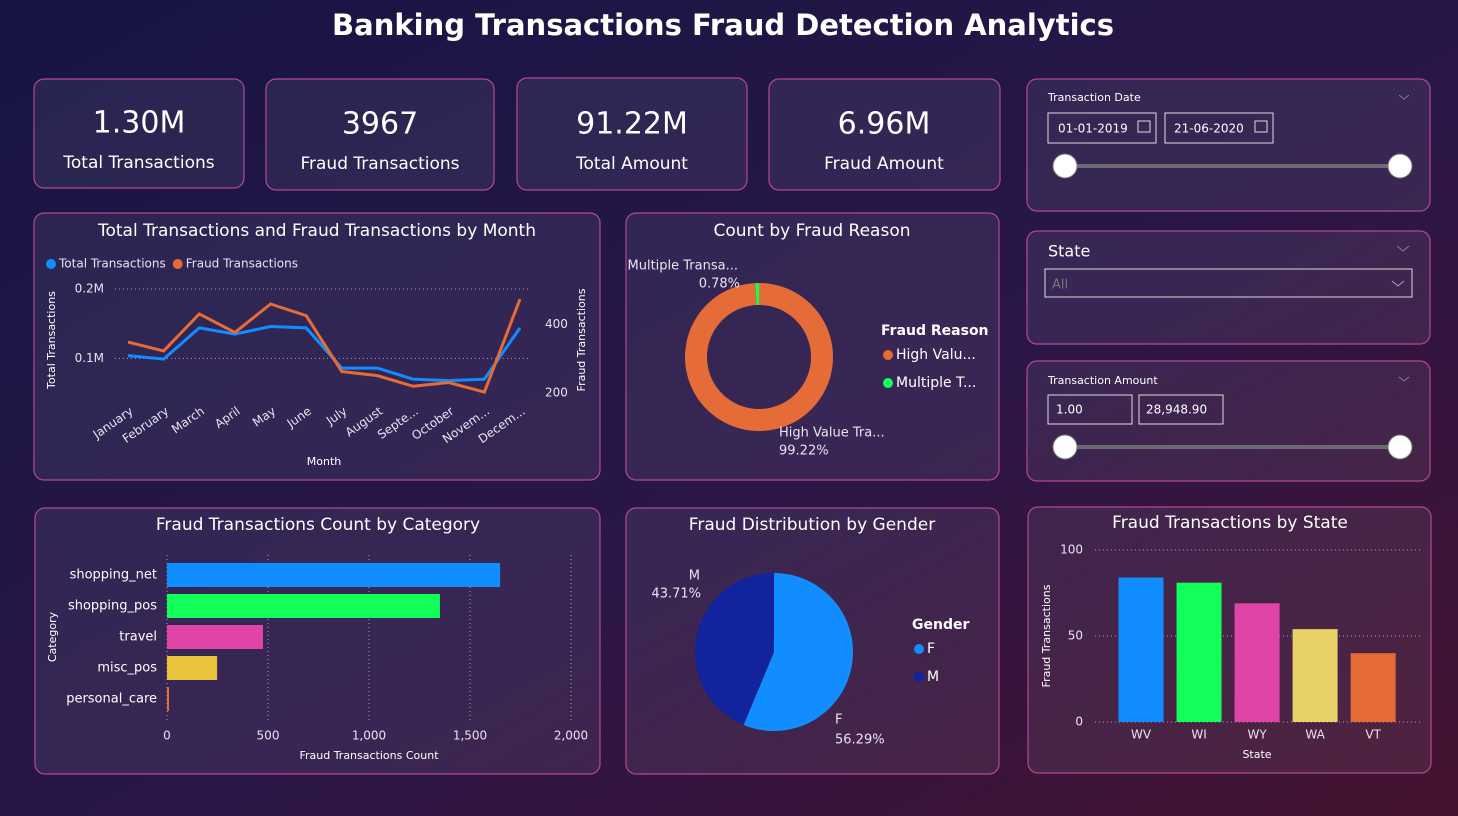 The height and width of the screenshot is (816, 1458). What do you see at coordinates (1315, 735) in the screenshot?
I see `x-tick-label: WA` at bounding box center [1315, 735].